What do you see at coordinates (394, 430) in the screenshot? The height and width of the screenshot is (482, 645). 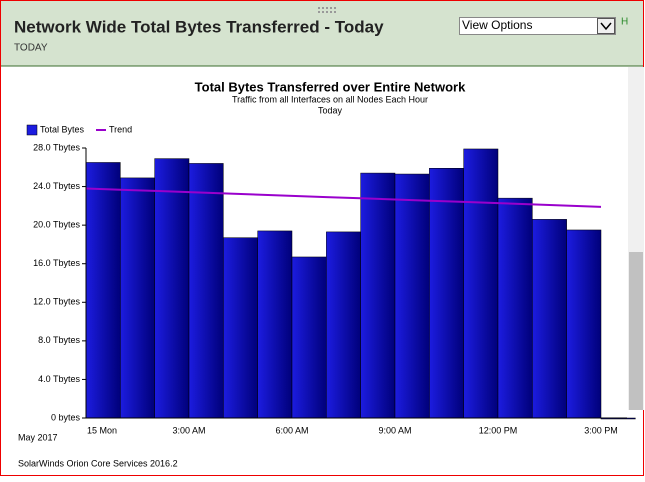 I see `x-tick-label: 9:00 AM` at bounding box center [394, 430].